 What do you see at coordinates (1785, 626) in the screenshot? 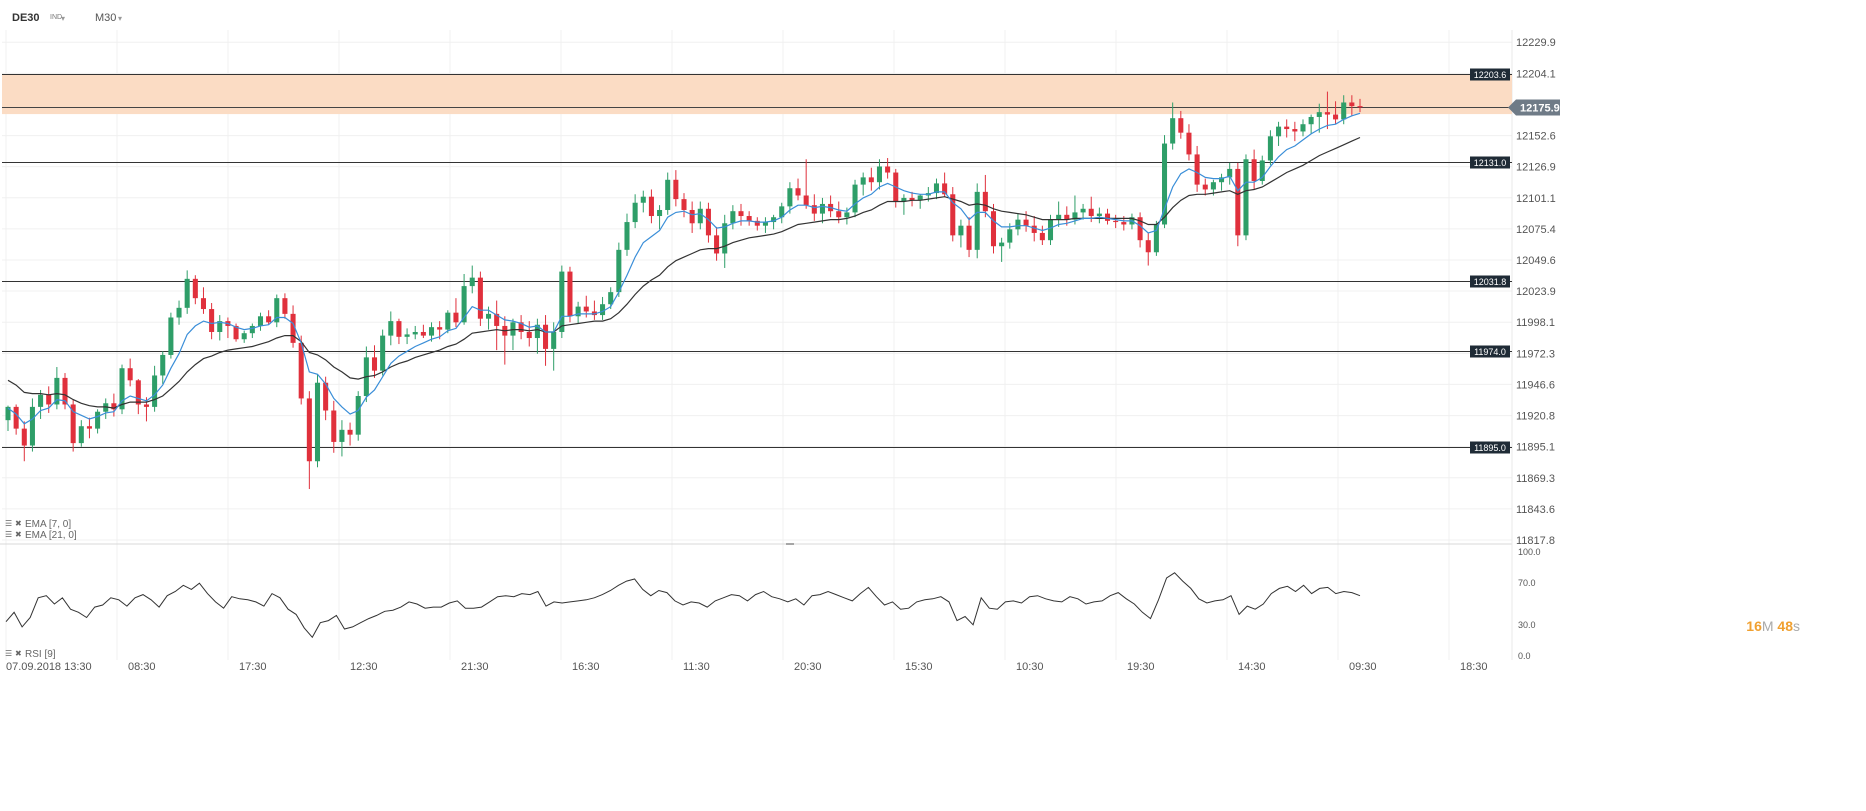
I see `timer-seconds: 48` at bounding box center [1785, 626].